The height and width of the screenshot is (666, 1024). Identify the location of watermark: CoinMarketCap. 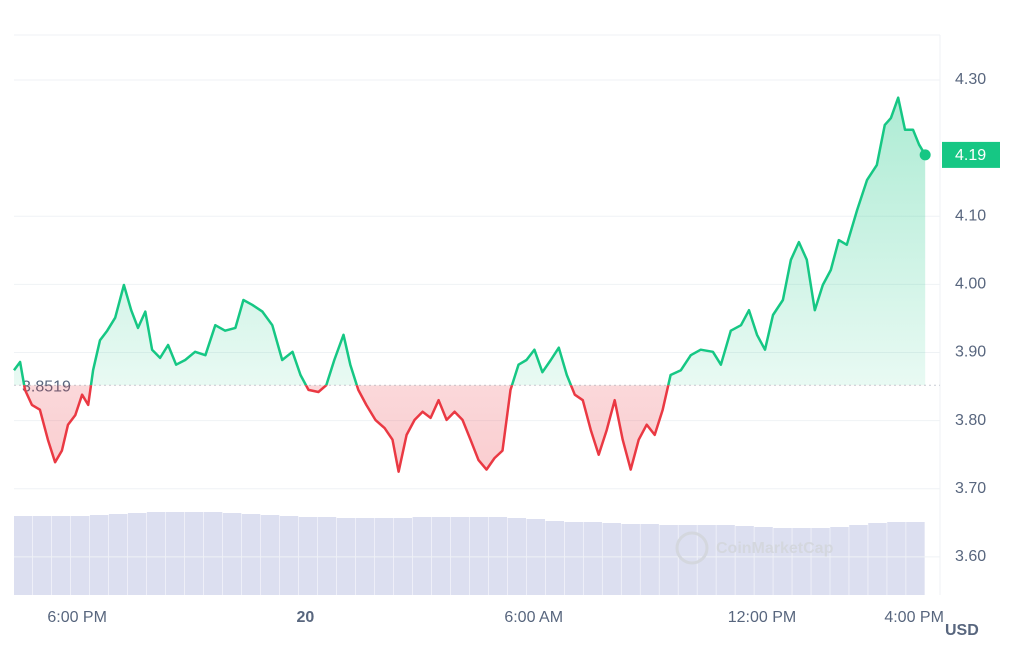
(754, 548).